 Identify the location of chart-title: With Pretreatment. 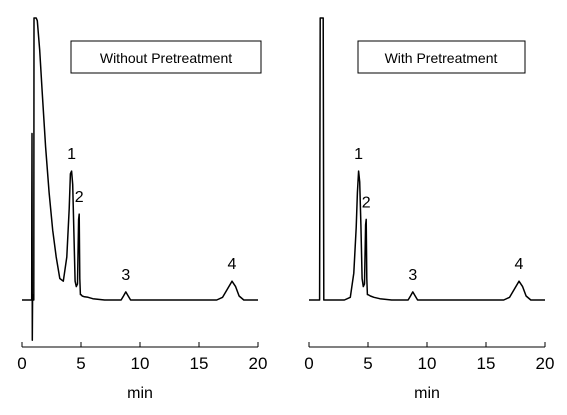
(441, 58).